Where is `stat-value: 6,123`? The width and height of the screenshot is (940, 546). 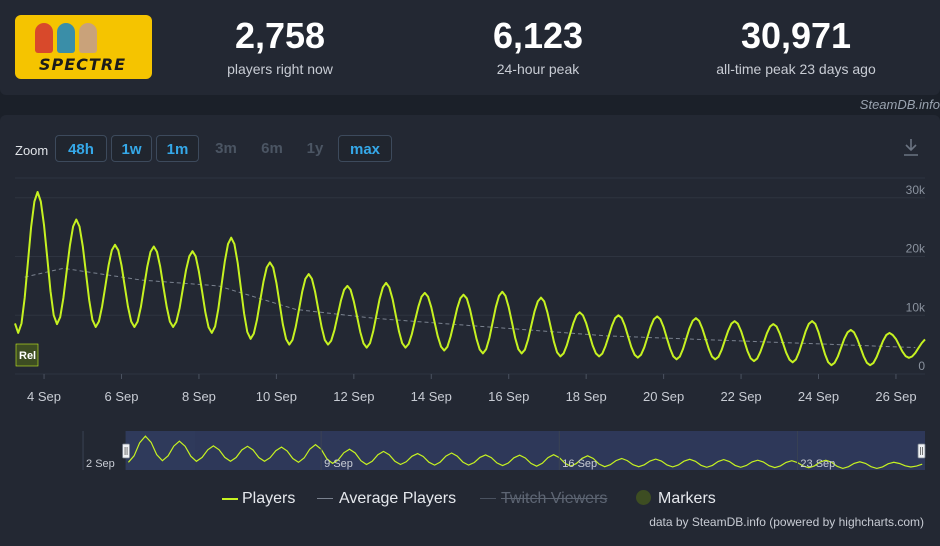
stat-value: 6,123 is located at coordinates (538, 35).